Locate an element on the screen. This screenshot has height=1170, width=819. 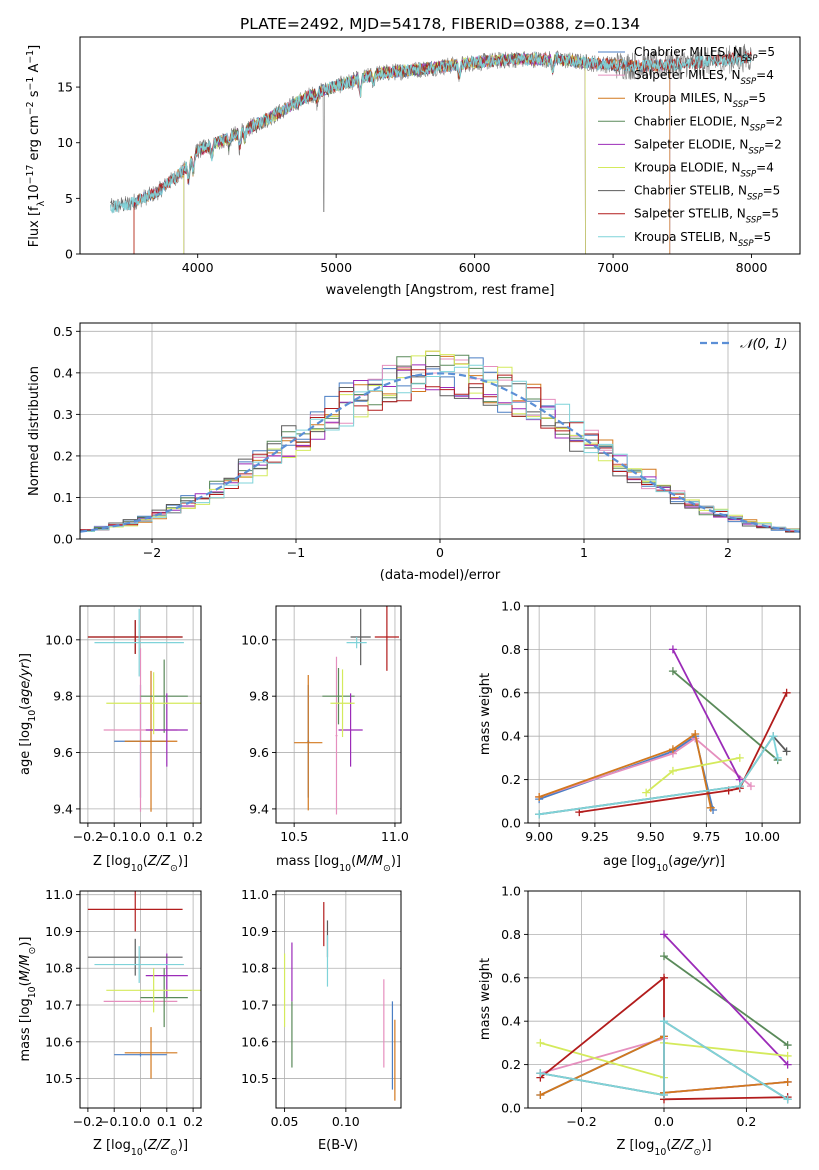
y-axis-label: Normed distribution is located at coordinates (34, 431).